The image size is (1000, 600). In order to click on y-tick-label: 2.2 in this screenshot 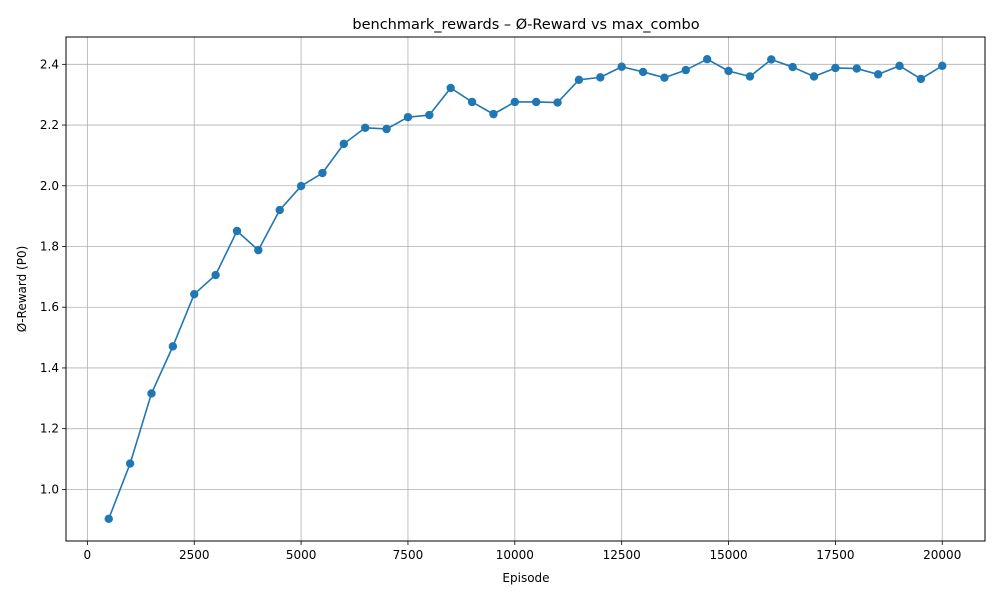, I will do `click(49, 125)`.